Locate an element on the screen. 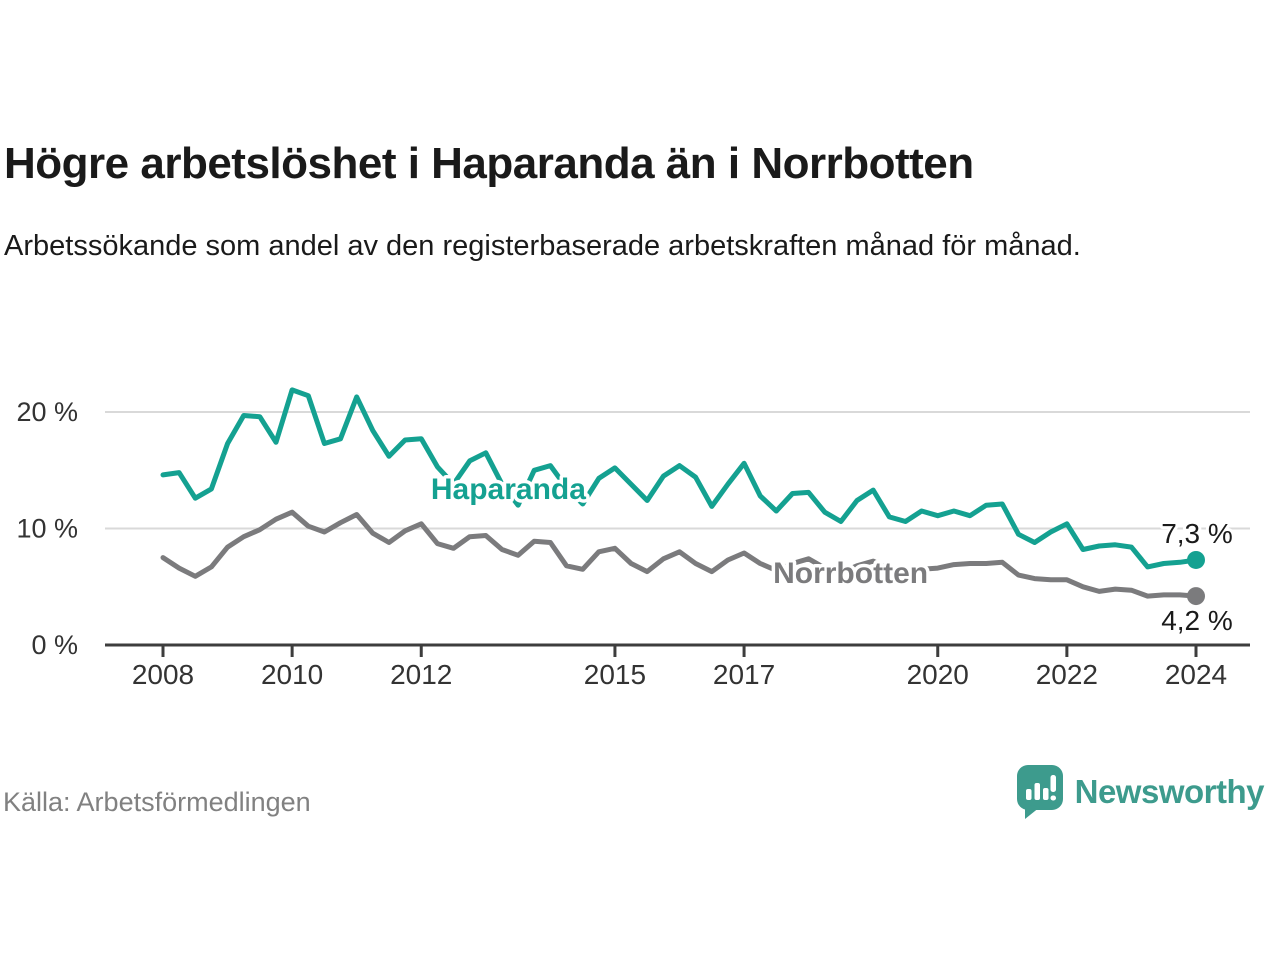 This screenshot has height=960, width=1280. y-tick-label: 20 % is located at coordinates (47, 412).